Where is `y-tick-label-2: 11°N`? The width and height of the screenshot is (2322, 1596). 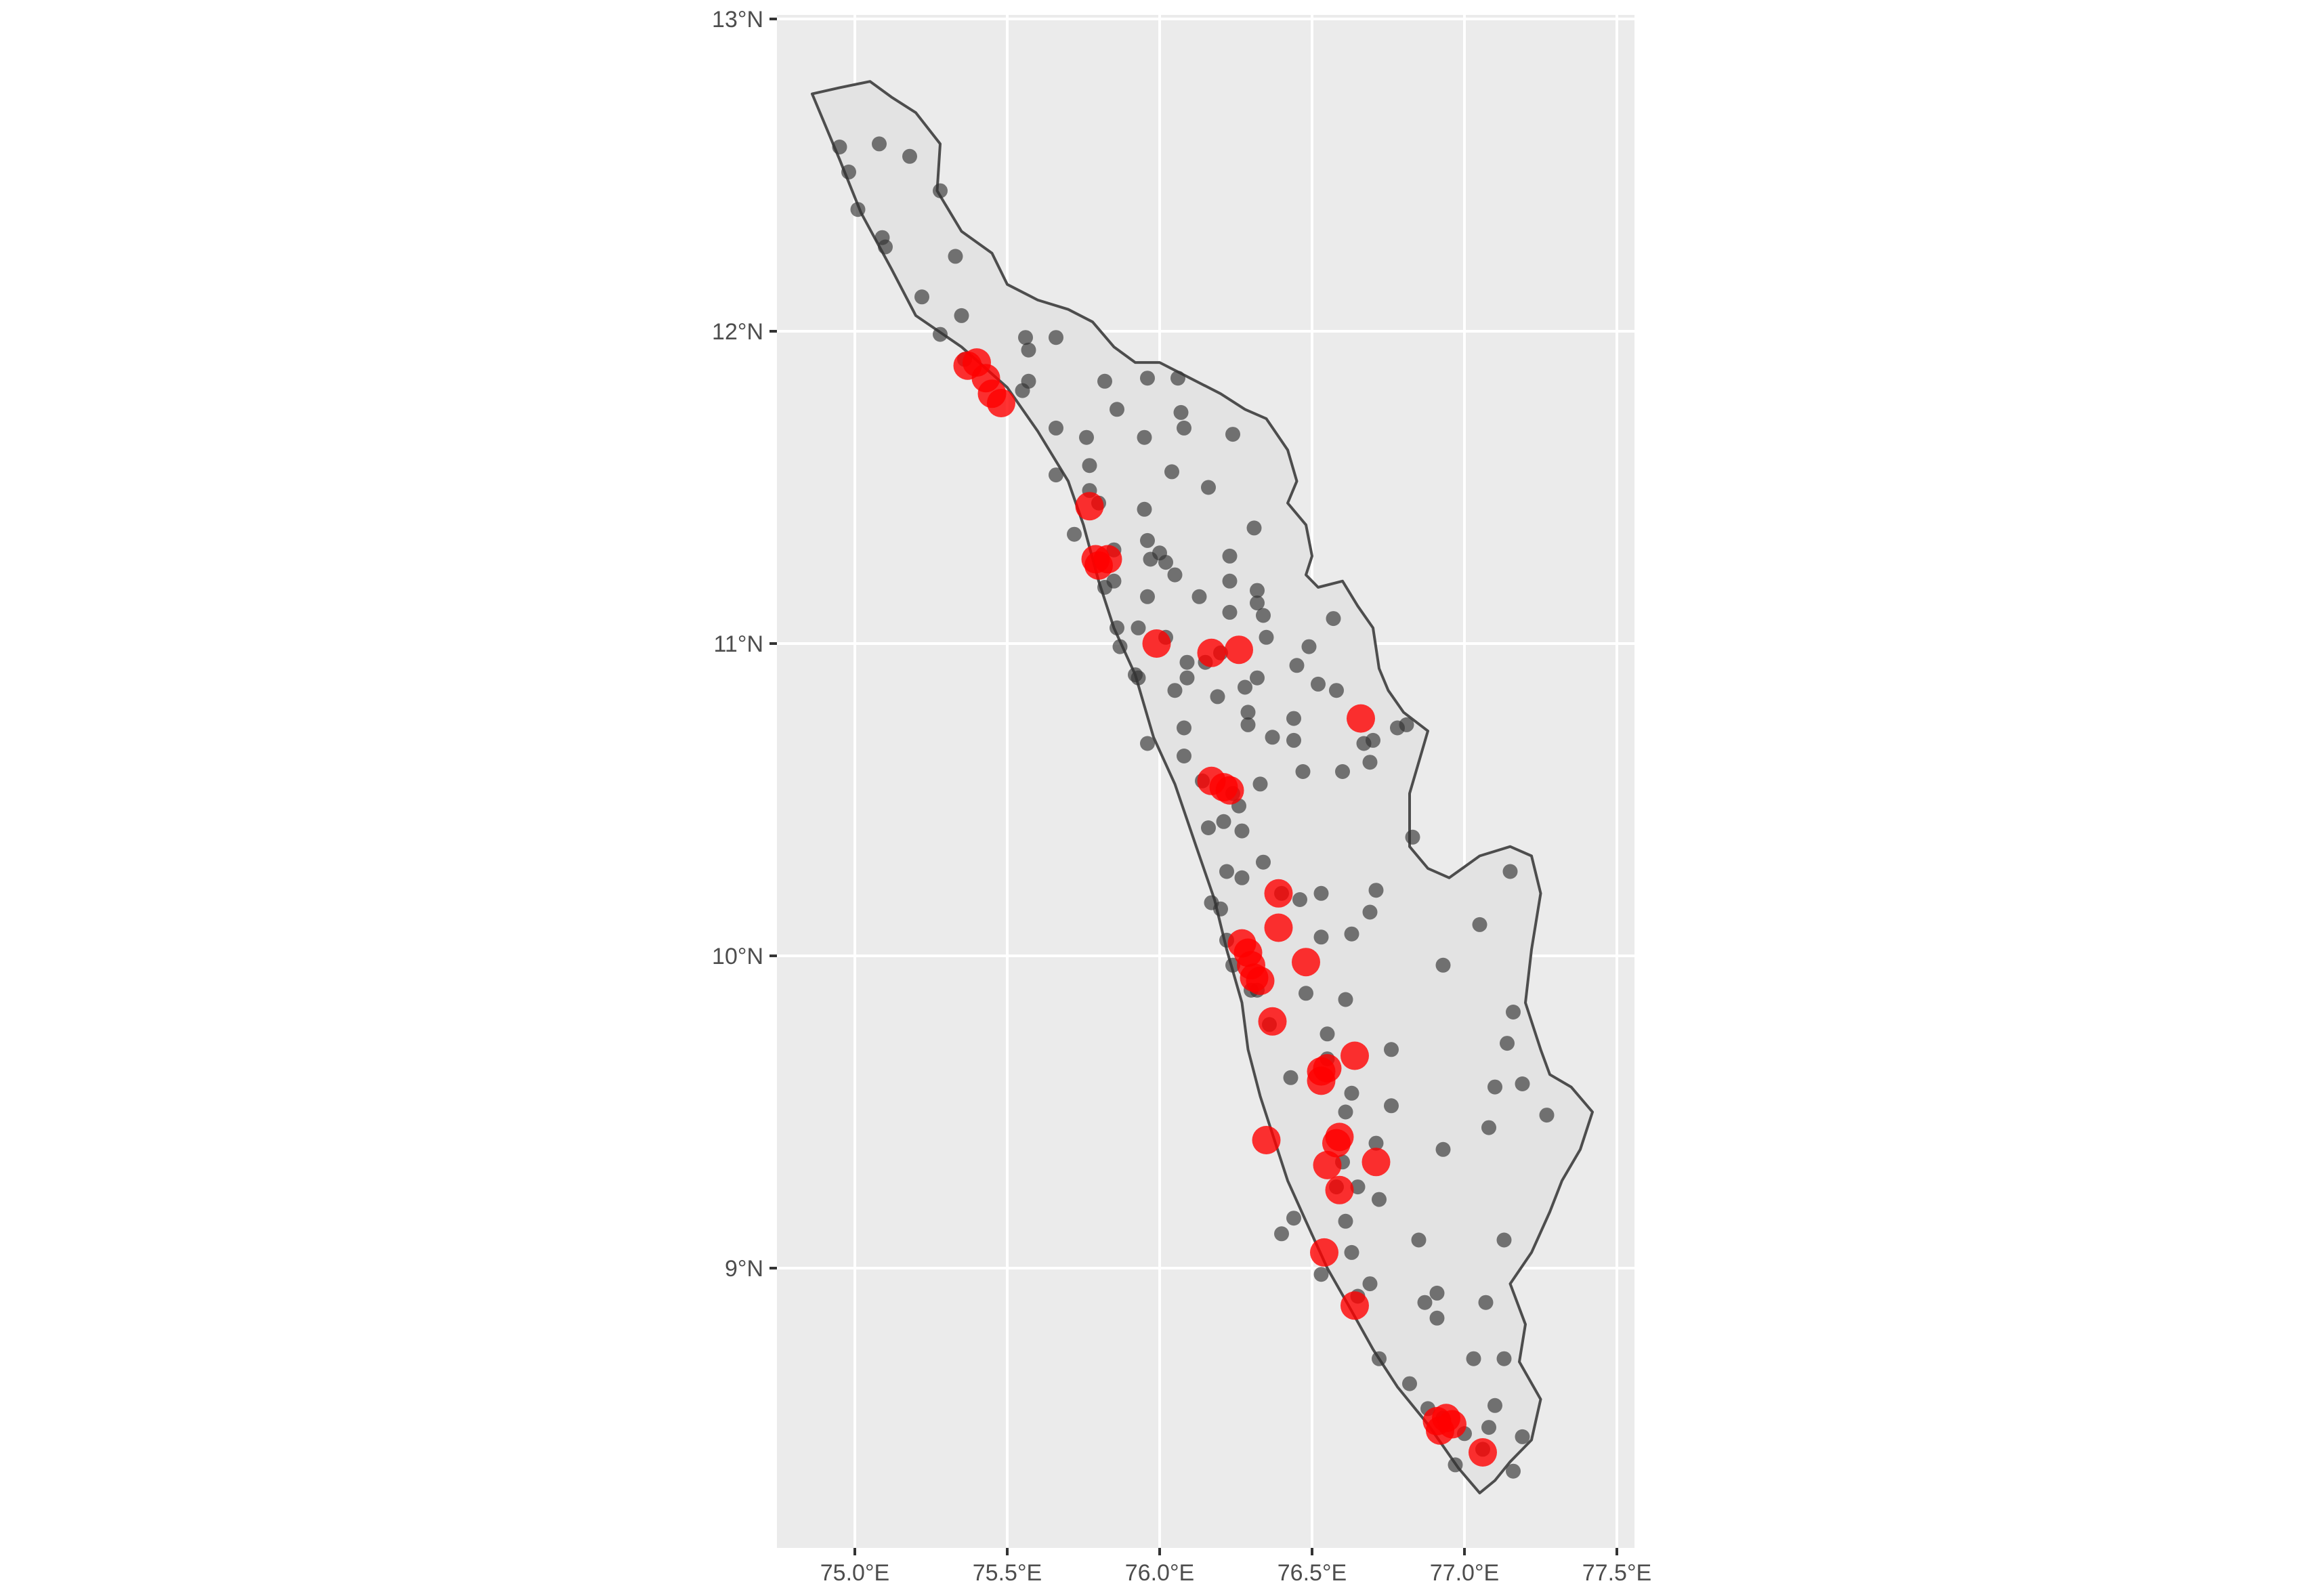 y-tick-label-2: 11°N is located at coordinates (738, 644).